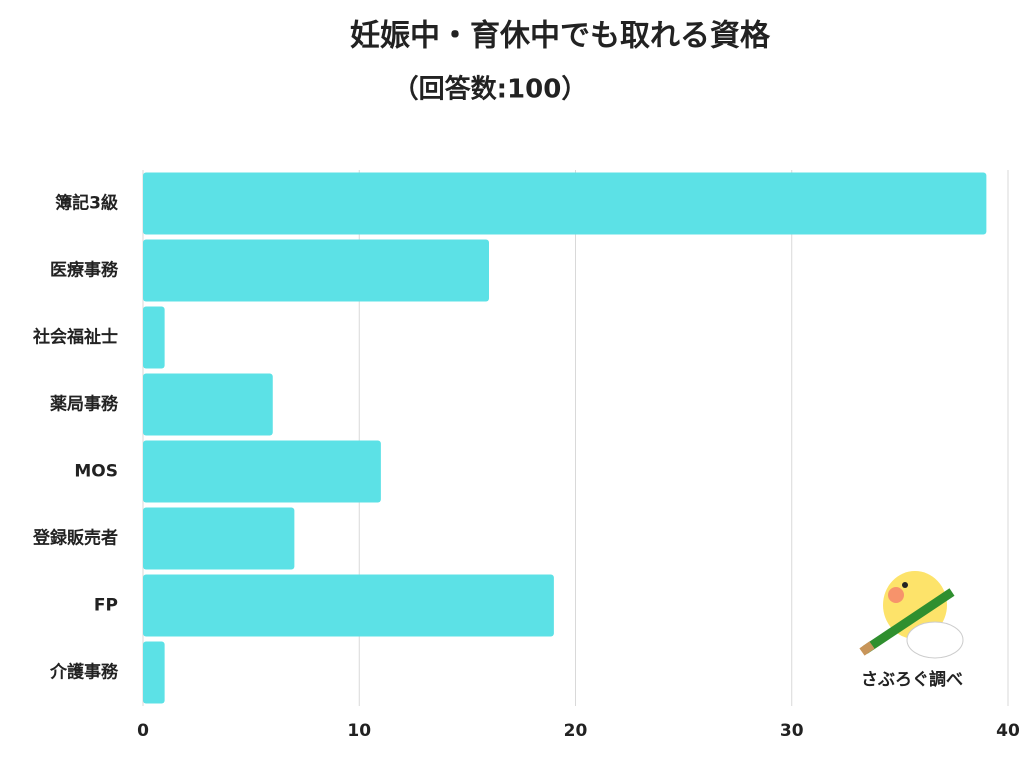  I want to click on x-tick-label: 40, so click(1008, 731).